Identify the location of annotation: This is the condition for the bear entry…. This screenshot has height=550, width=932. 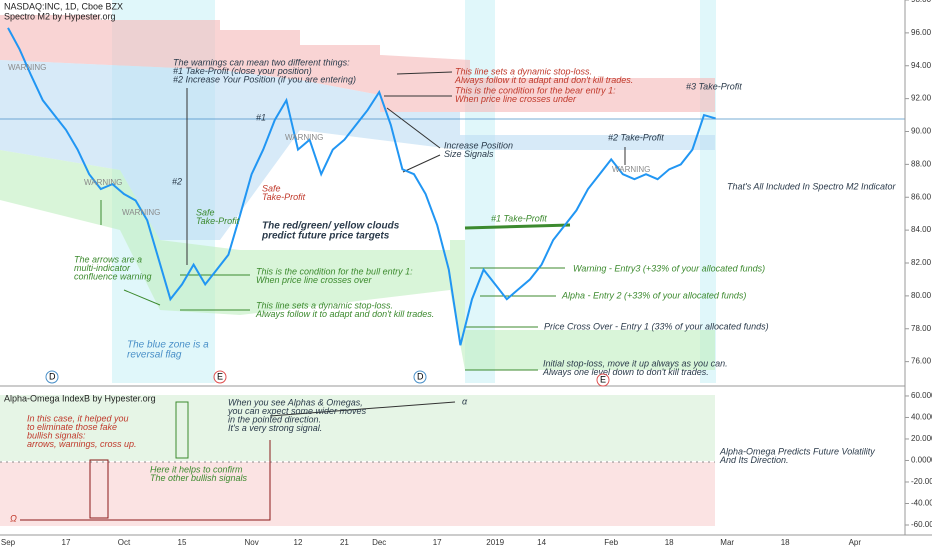
(535, 90).